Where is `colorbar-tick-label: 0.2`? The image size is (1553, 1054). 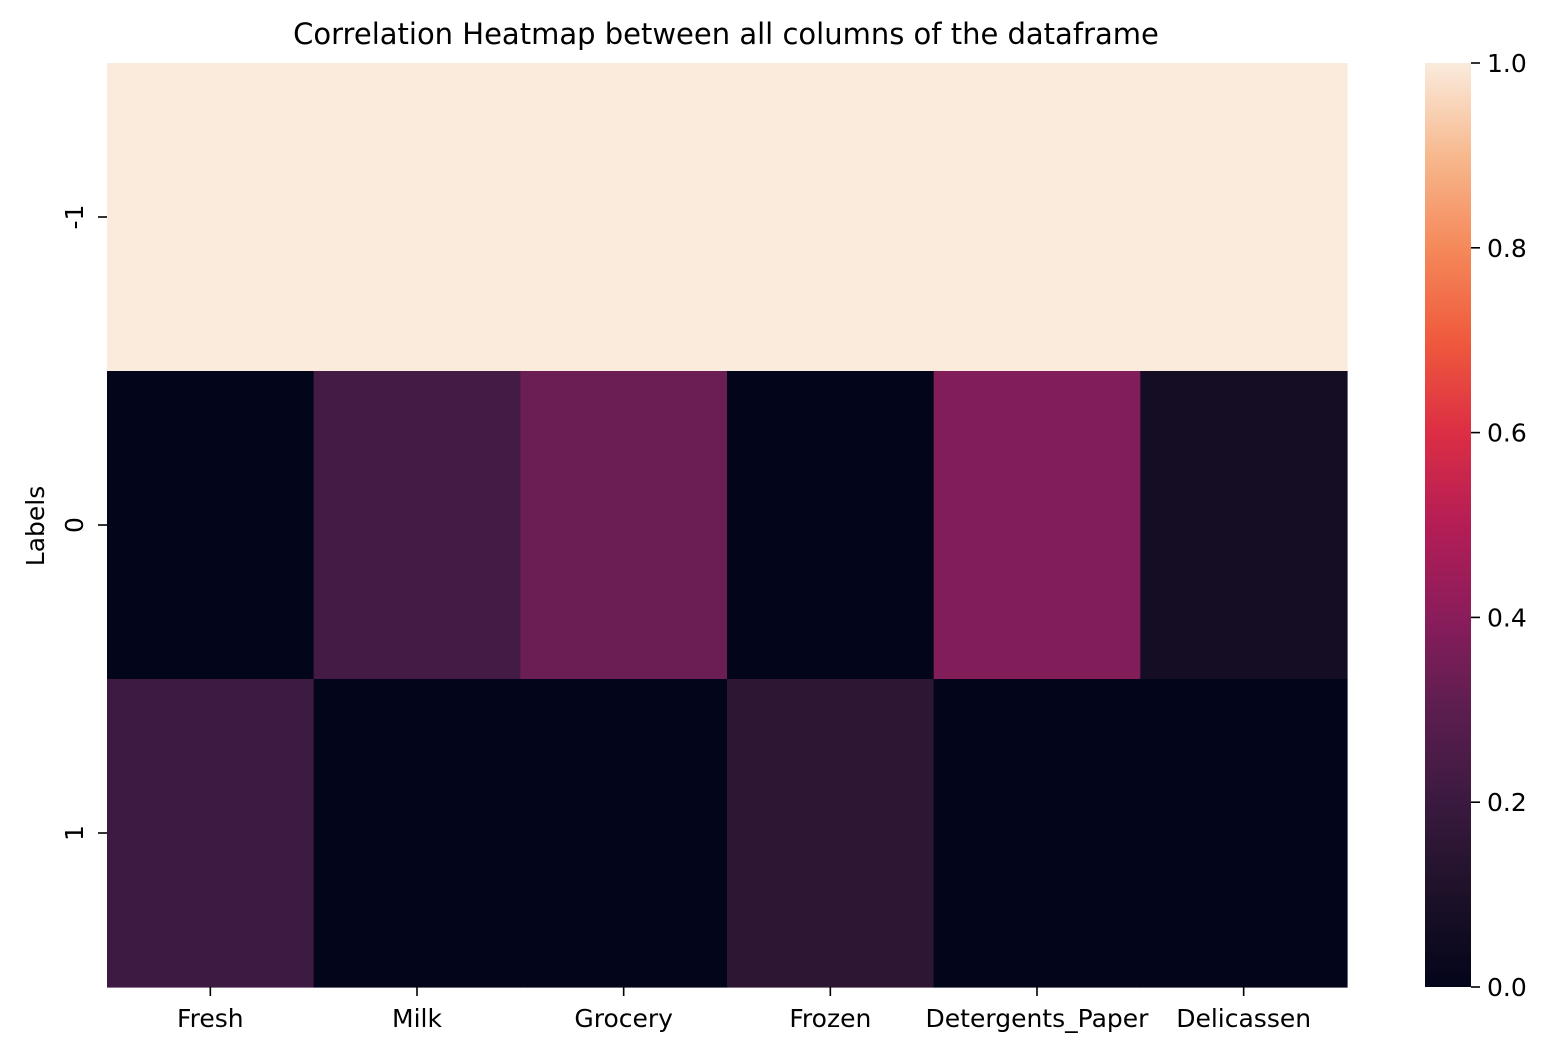 colorbar-tick-label: 0.2 is located at coordinates (1507, 802).